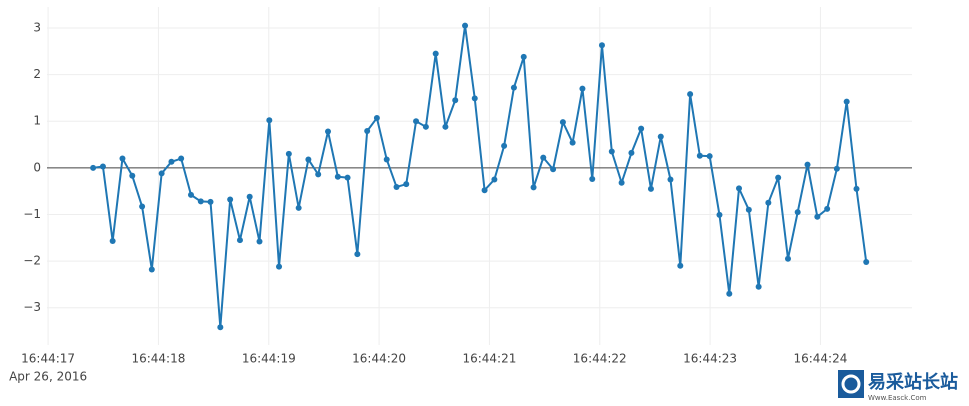 The image size is (969, 406). I want to click on x-tick-label: 16:44:20, so click(379, 359).